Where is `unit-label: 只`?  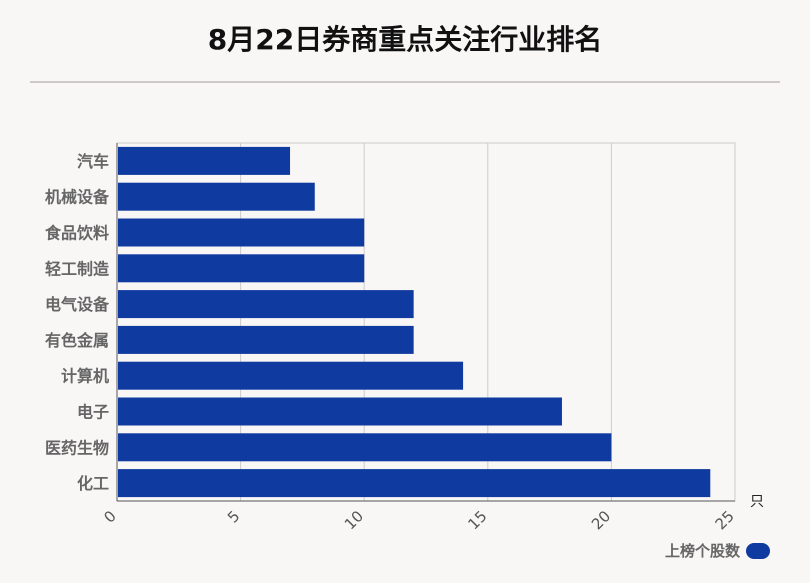
unit-label: 只 is located at coordinates (757, 502).